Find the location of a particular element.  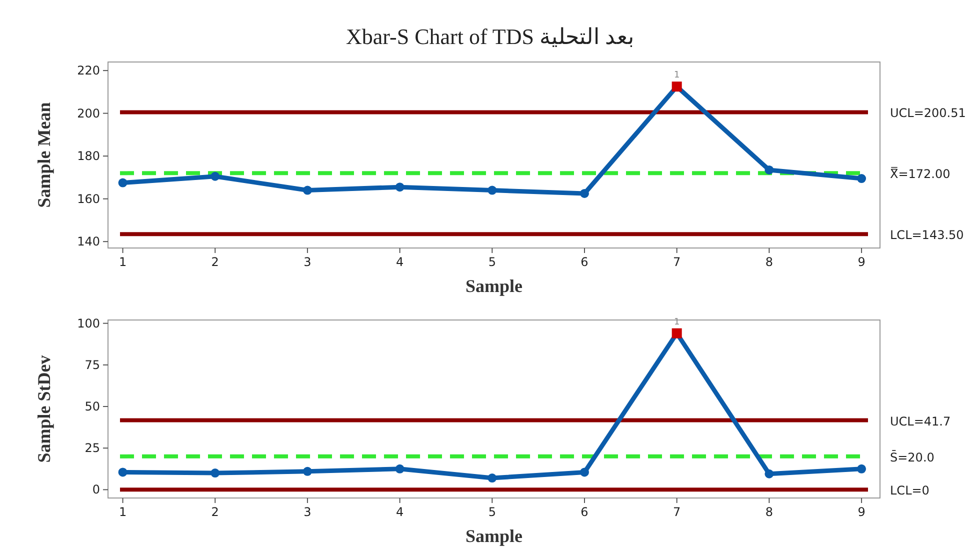

ref-line-label: S̄=20.0 is located at coordinates (912, 457).